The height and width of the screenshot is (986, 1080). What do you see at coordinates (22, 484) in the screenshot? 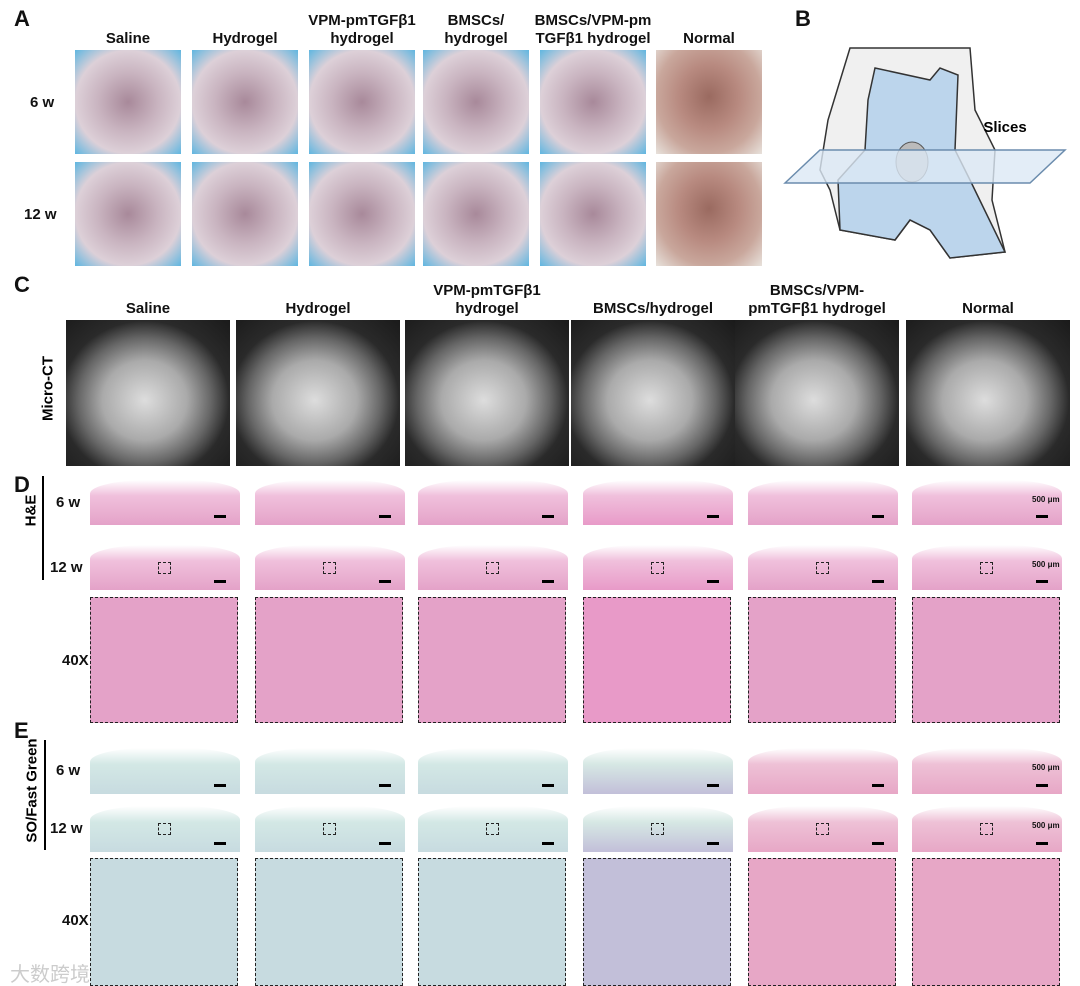
I see `panel-label: D` at bounding box center [22, 484].